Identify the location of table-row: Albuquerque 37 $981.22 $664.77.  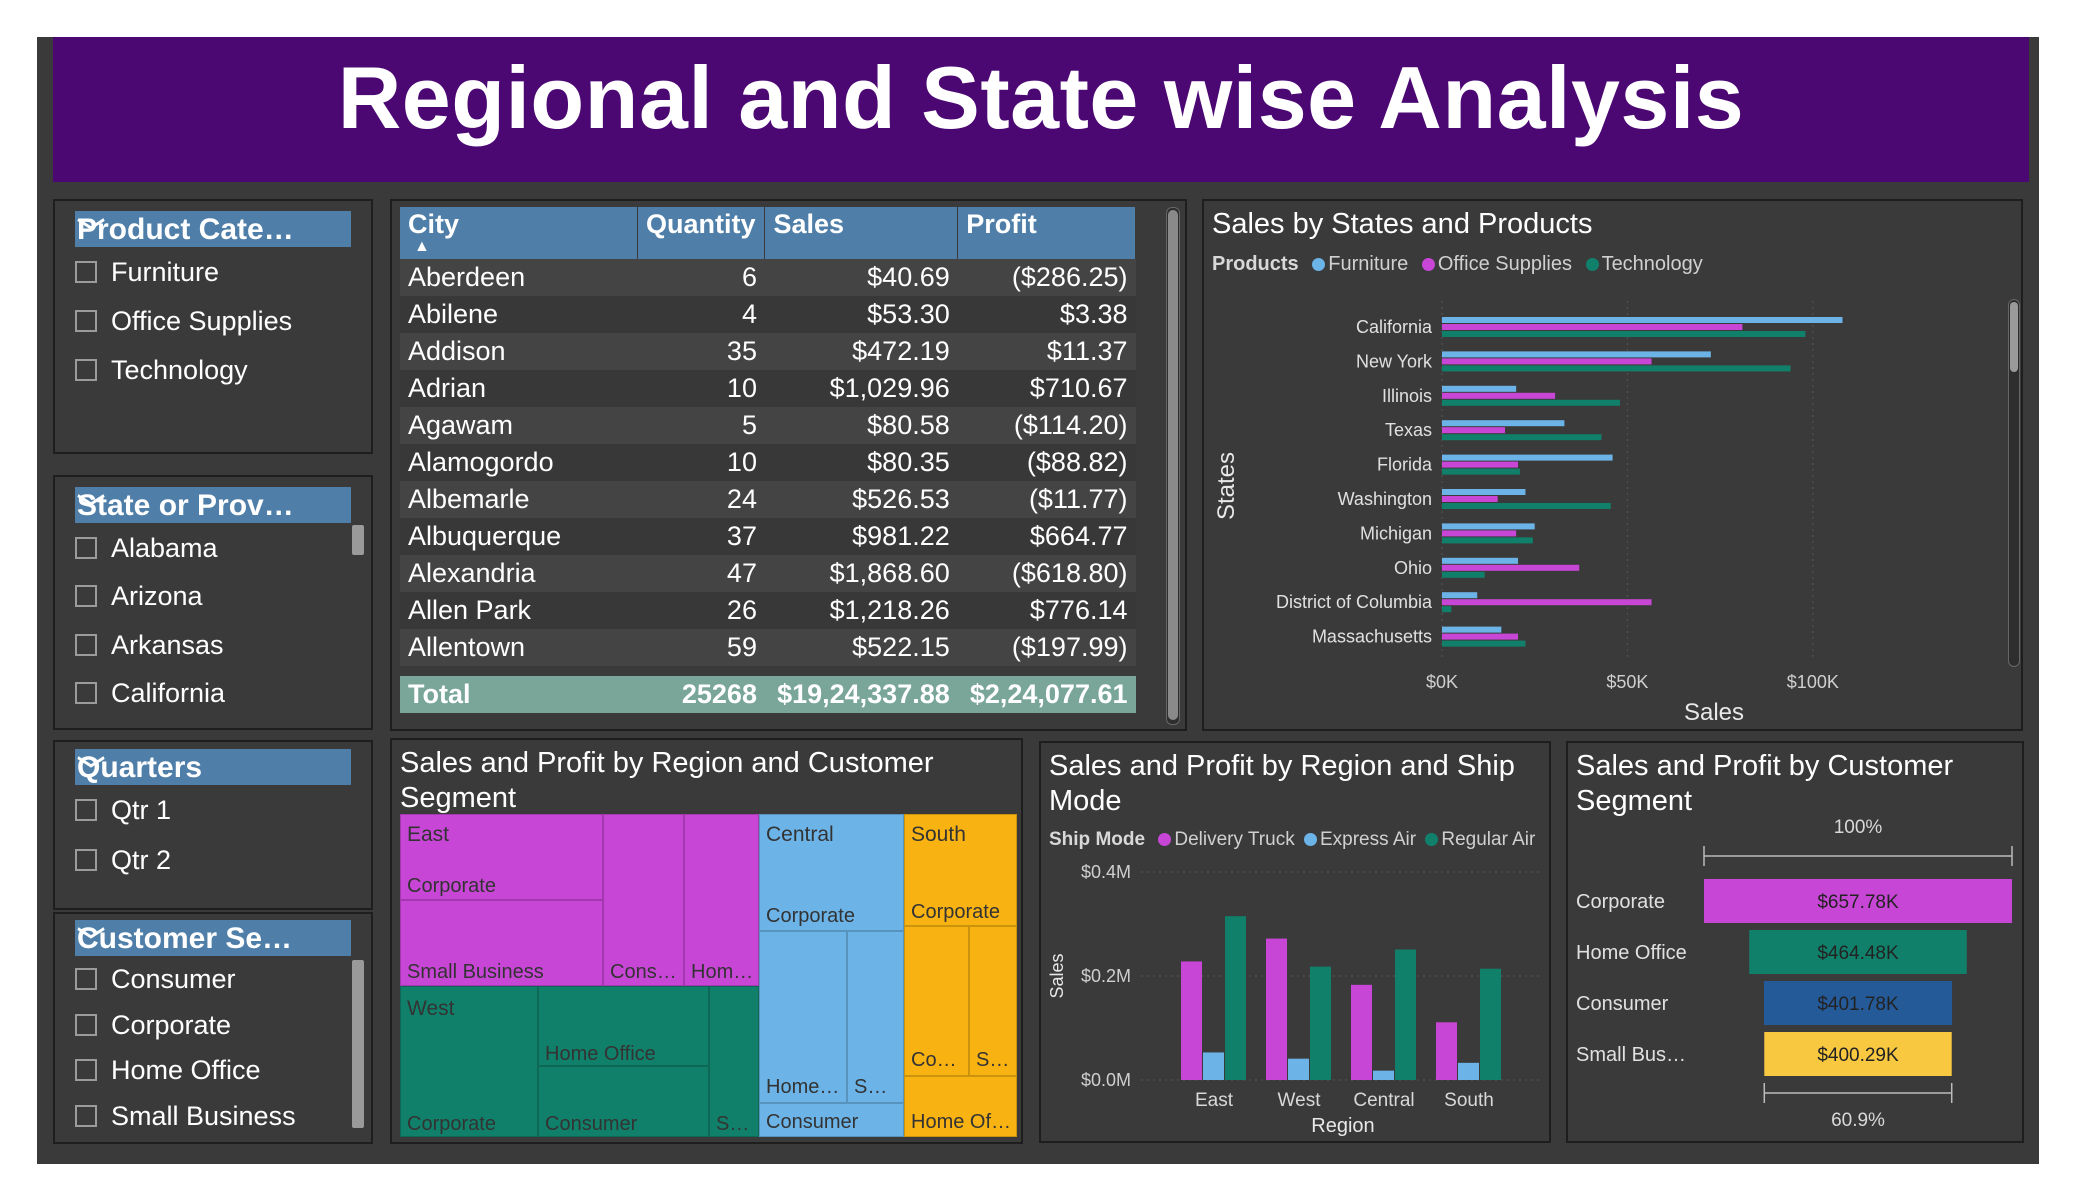
(768, 536).